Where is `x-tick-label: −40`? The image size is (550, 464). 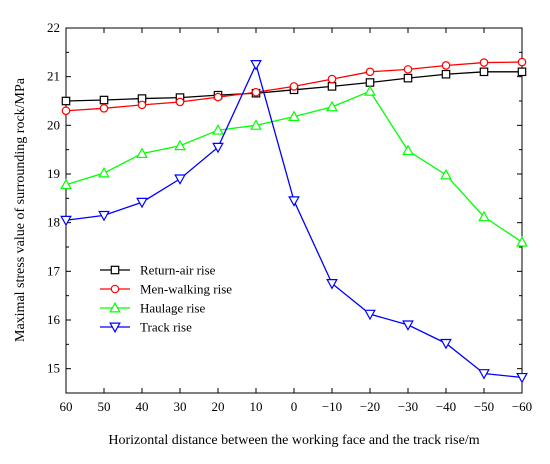
x-tick-label: −40 is located at coordinates (446, 406).